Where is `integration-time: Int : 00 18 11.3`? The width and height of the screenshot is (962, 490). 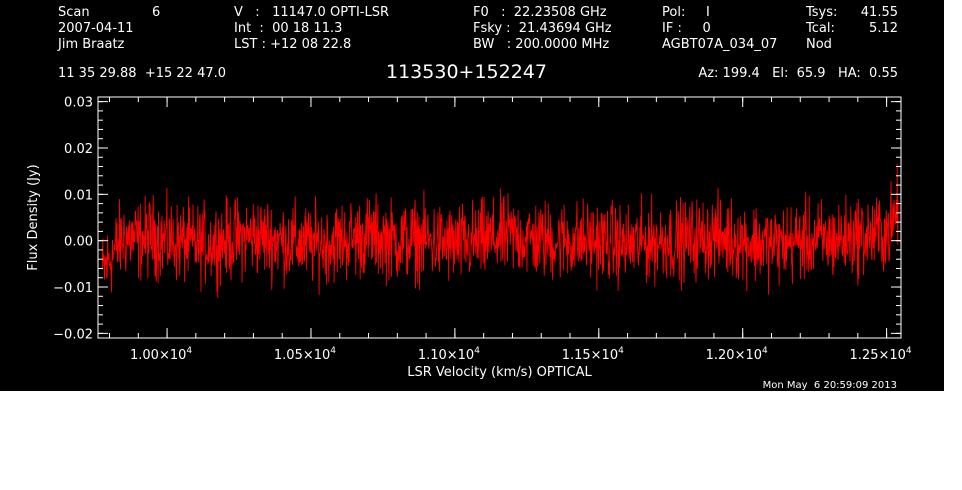 integration-time: Int : 00 18 11.3 is located at coordinates (288, 28).